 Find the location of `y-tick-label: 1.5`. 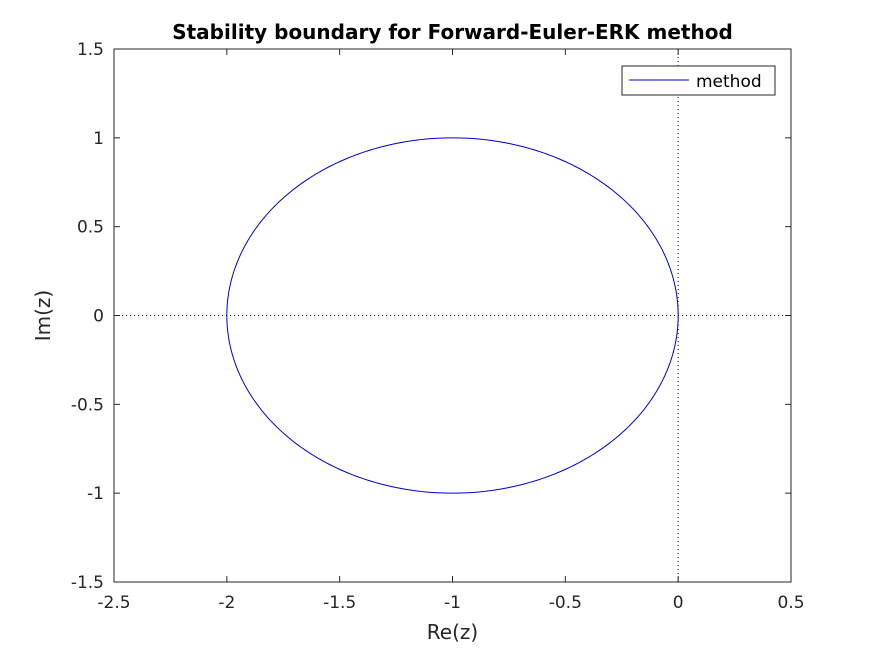

y-tick-label: 1.5 is located at coordinates (90, 50).